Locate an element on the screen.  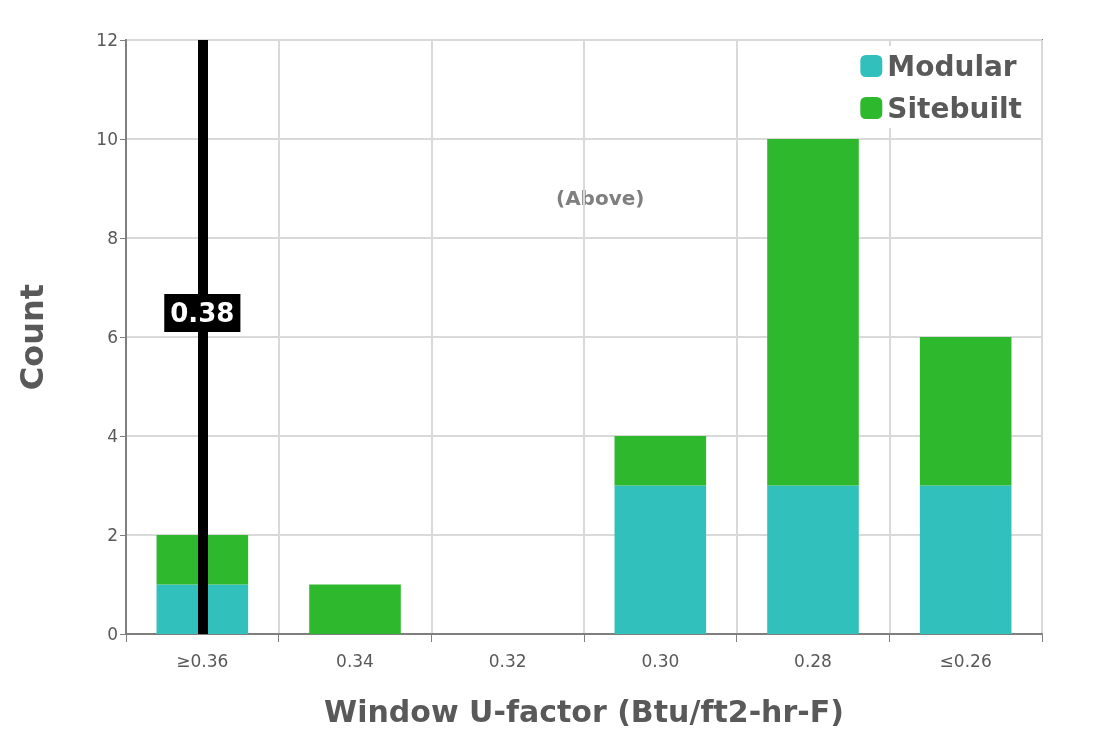
y-tick-label: 12 is located at coordinates (107, 40).